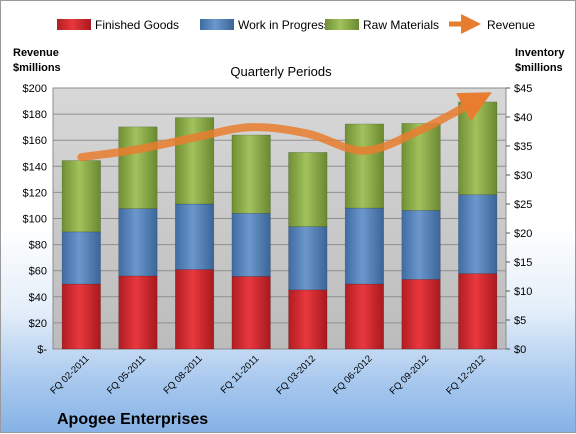 The height and width of the screenshot is (434, 576). I want to click on left-tick-label: $20, so click(38, 324).